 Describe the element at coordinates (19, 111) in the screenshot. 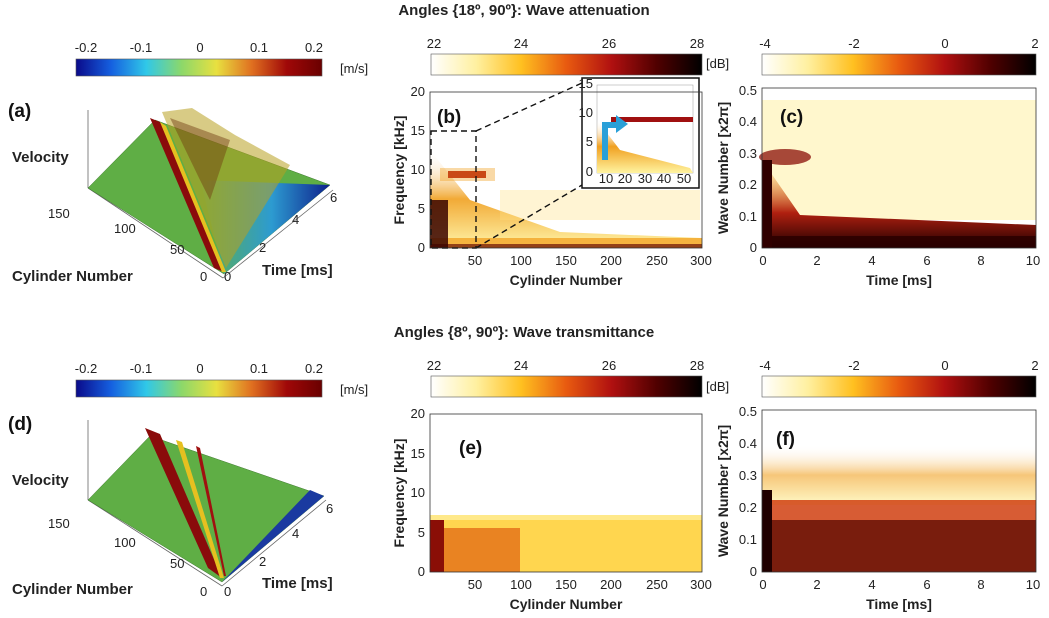

I see `panel-label: (a)` at that location.